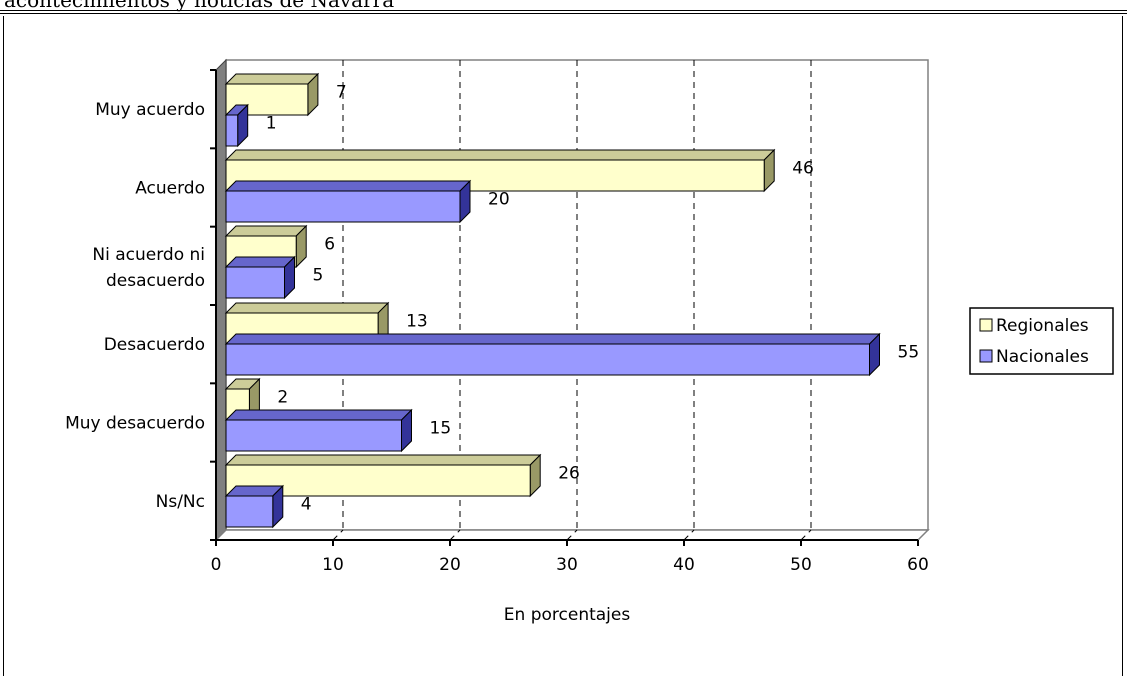  What do you see at coordinates (216, 565) in the screenshot?
I see `x-tick-label: 0` at bounding box center [216, 565].